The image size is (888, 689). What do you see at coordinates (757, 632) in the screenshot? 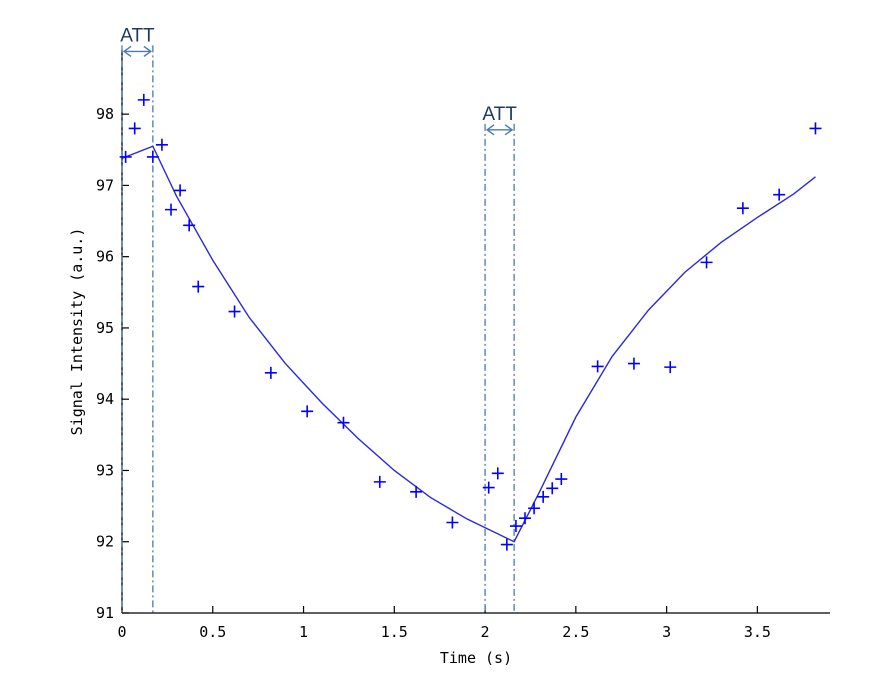
I see `x-tick-label: 3.5` at bounding box center [757, 632].